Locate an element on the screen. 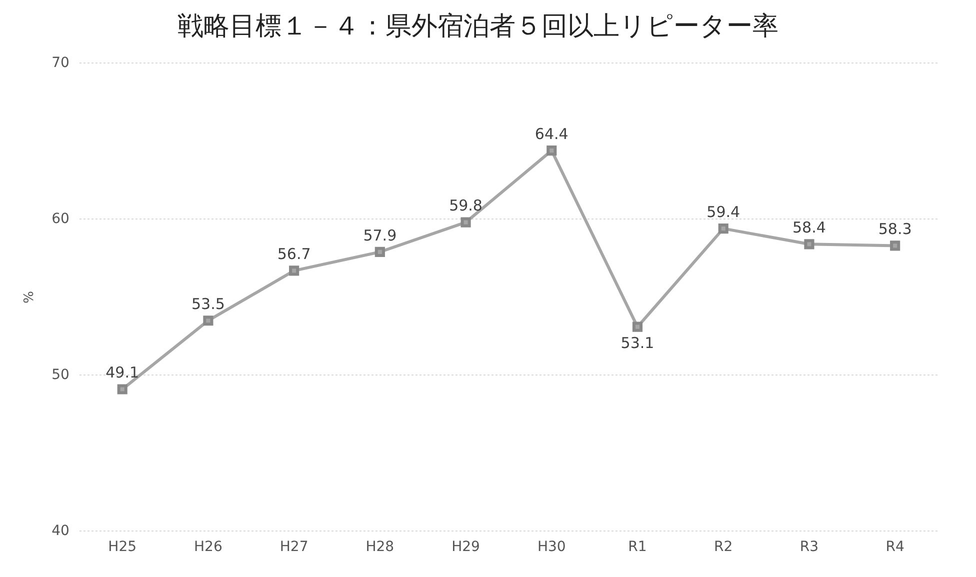 This screenshot has width=976, height=577. data-label: 59.4 is located at coordinates (723, 211).